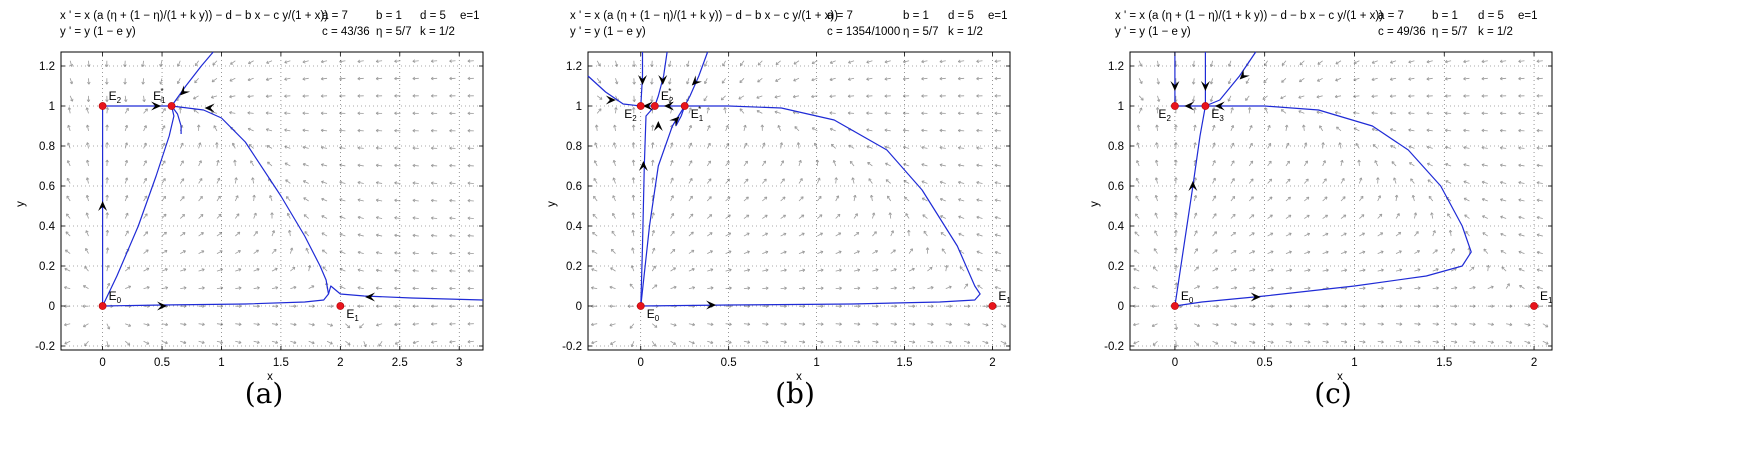 This screenshot has height=468, width=1753. I want to click on arrows-c, so click(1215, 185).